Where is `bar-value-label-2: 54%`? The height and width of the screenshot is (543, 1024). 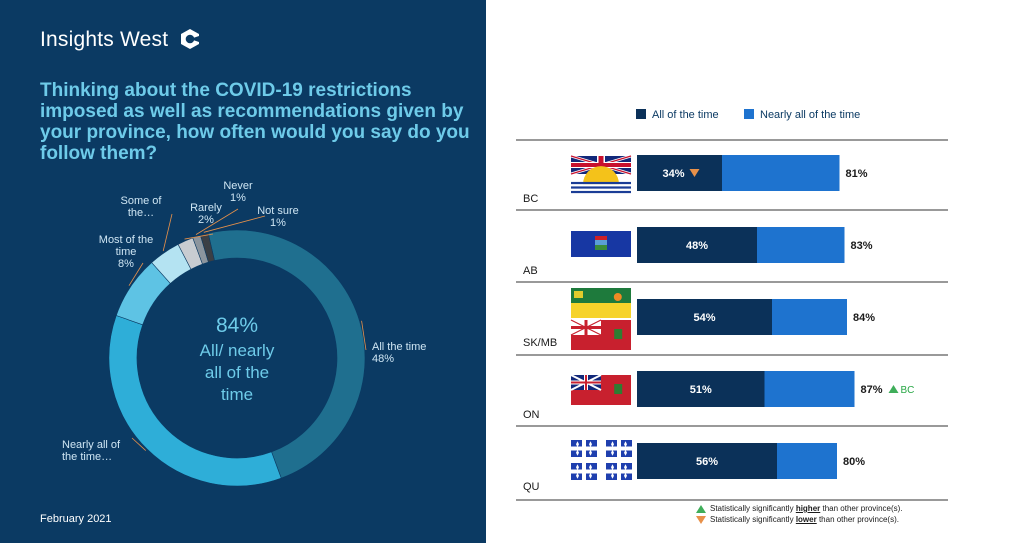 bar-value-label-2: 54% is located at coordinates (704, 318).